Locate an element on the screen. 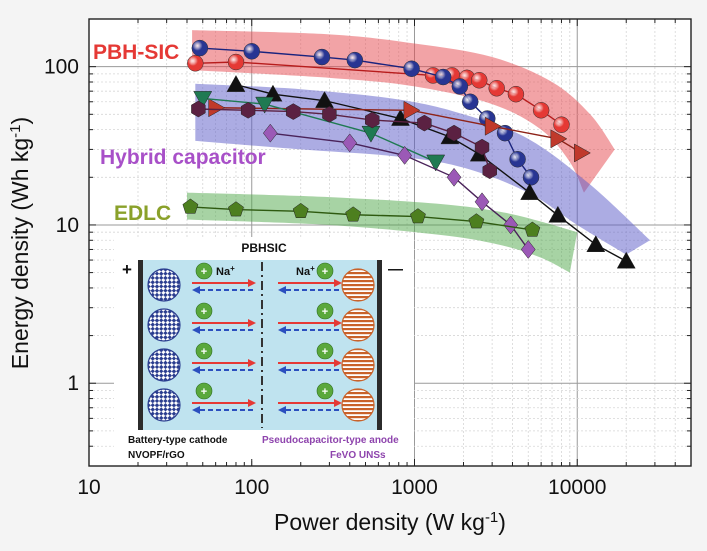 This screenshot has height=551, width=707. inset-title: PBHSIC is located at coordinates (264, 248).